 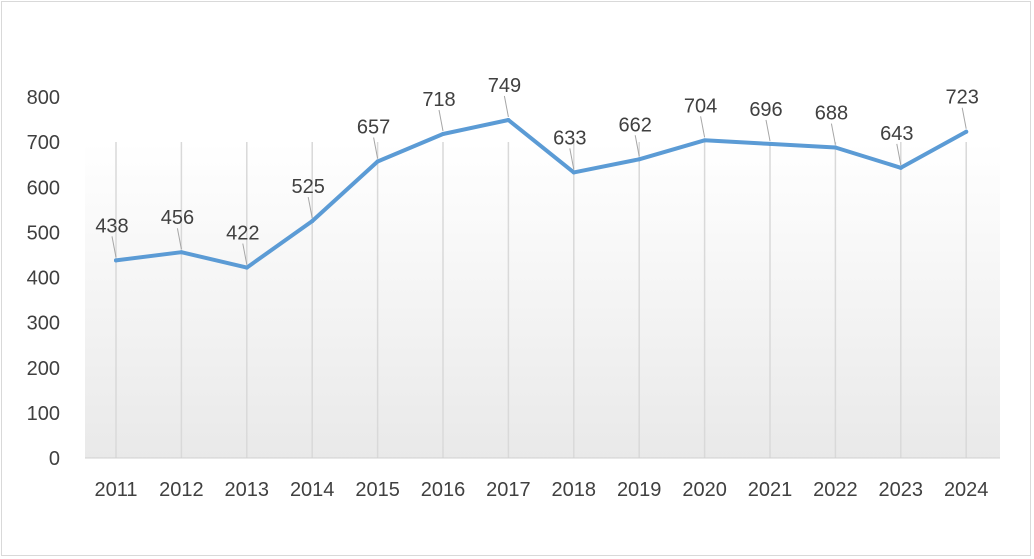 What do you see at coordinates (443, 490) in the screenshot?
I see `x-tick-label: 2016` at bounding box center [443, 490].